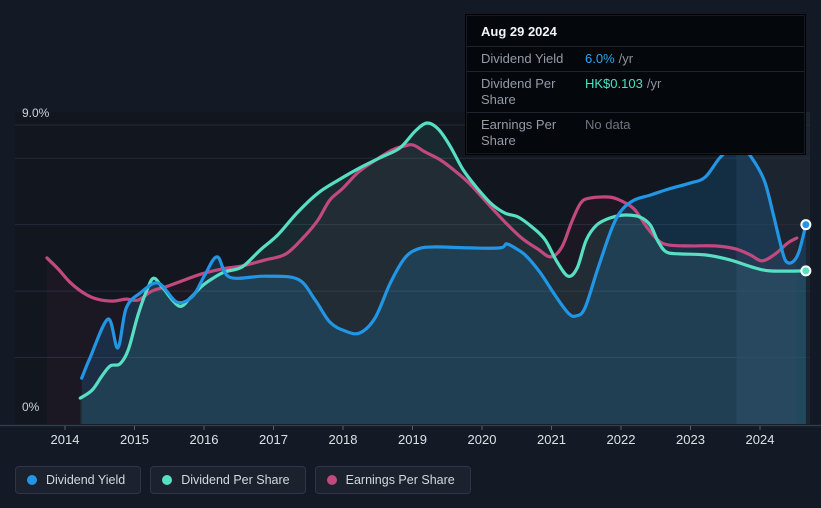 The width and height of the screenshot is (821, 508). Describe the element at coordinates (36, 113) in the screenshot. I see `y-axis-top-label: 9.0%` at that location.